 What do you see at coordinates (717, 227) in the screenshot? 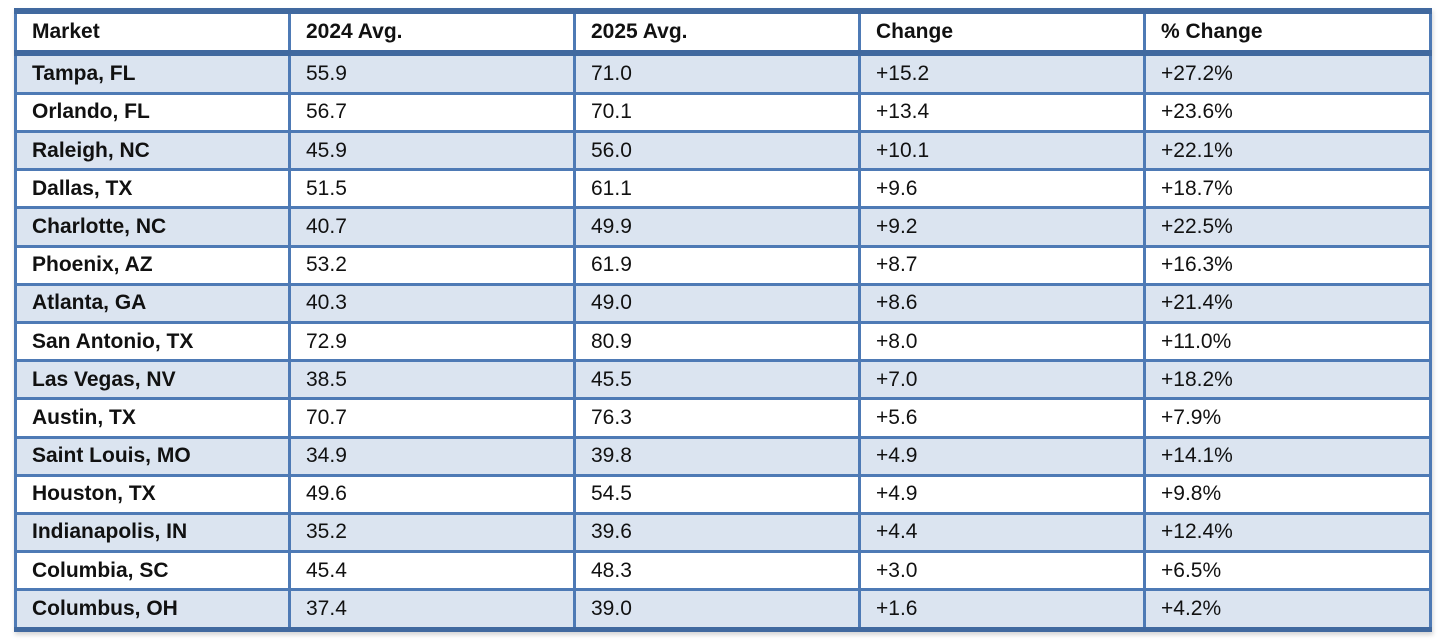
I see `cell-2025-avg: 49.9` at bounding box center [717, 227].